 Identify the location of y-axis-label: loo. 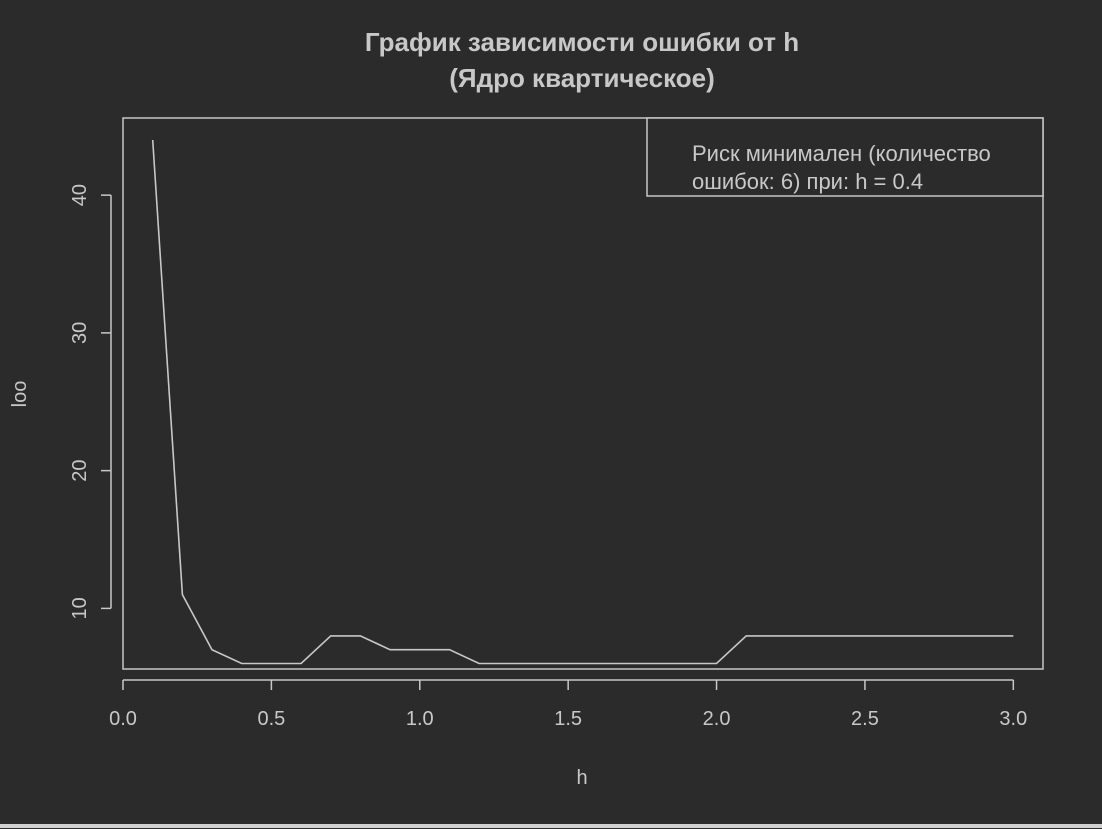
(20, 394).